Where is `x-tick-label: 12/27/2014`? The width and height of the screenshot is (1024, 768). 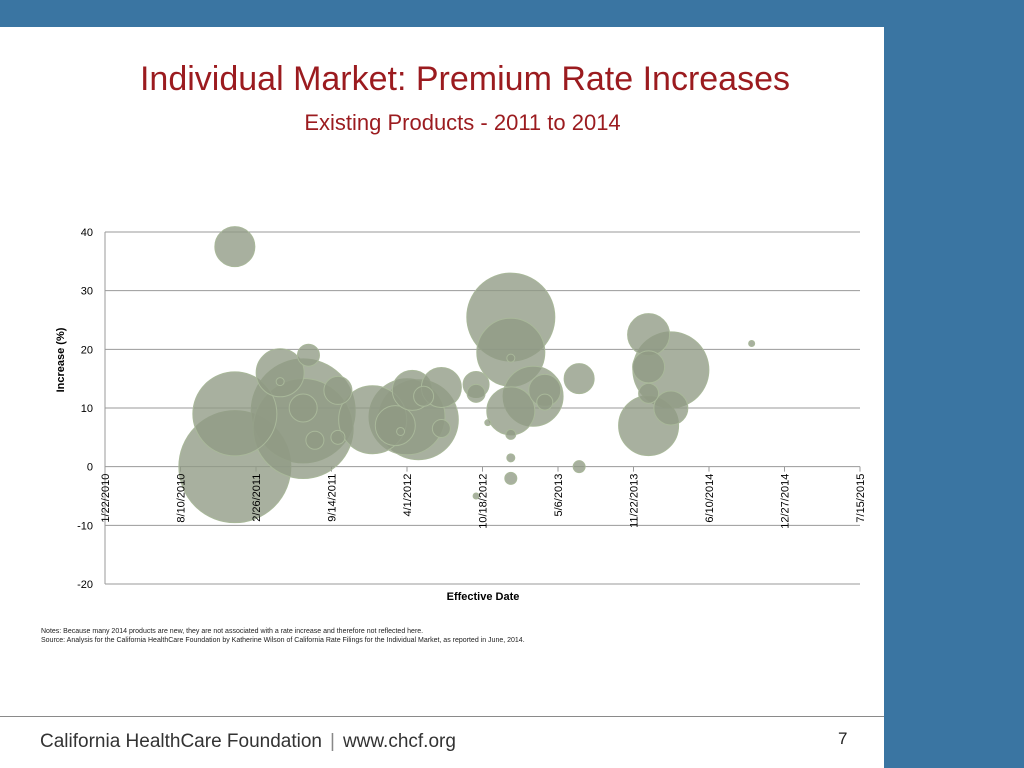 x-tick-label: 12/27/2014 is located at coordinates (786, 501).